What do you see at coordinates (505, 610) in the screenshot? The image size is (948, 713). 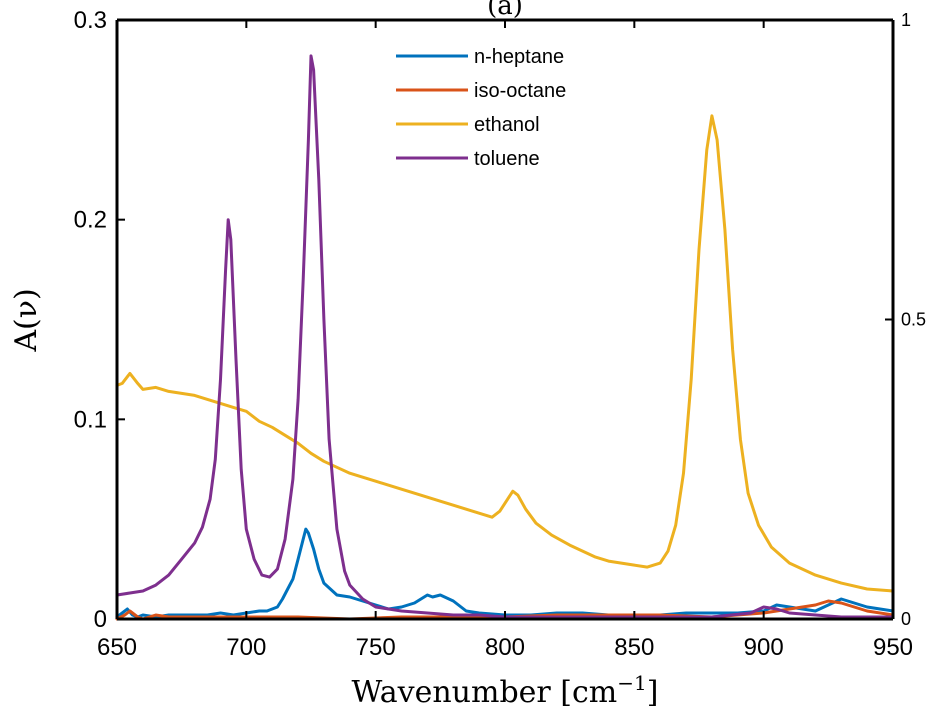 I see `series-line-iso-octane` at bounding box center [505, 610].